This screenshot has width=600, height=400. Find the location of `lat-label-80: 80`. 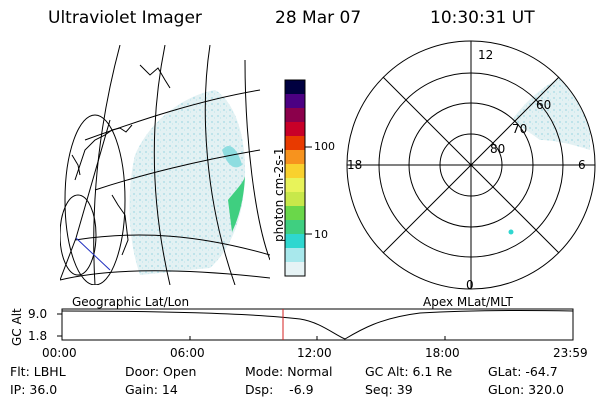

lat-label-80: 80 is located at coordinates (498, 149).